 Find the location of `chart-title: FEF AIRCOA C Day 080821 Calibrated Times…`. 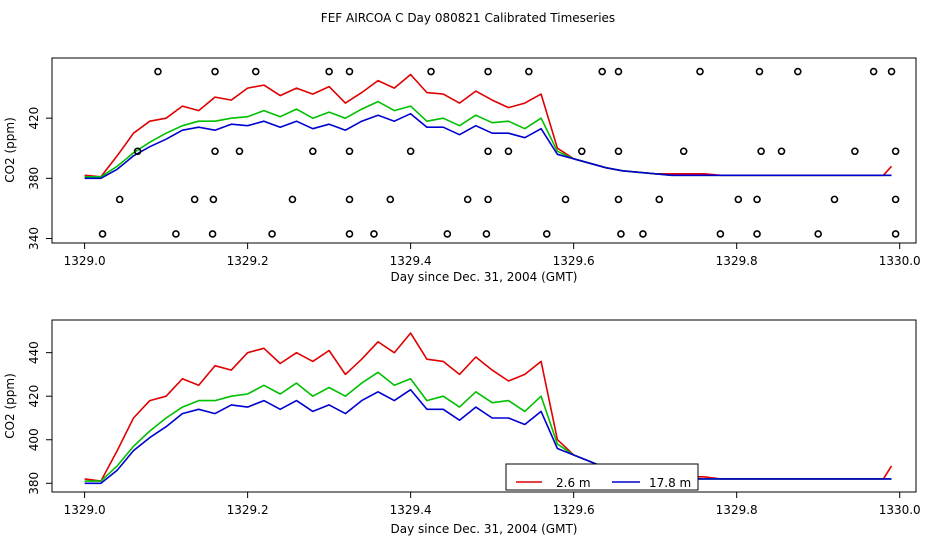

chart-title: FEF AIRCOA C Day 080821 Calibrated Times… is located at coordinates (468, 18).